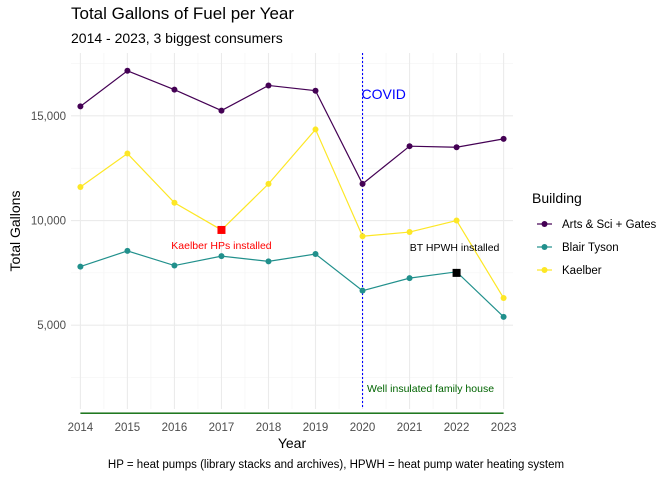  What do you see at coordinates (81, 428) in the screenshot?
I see `x-tick-label: 2014` at bounding box center [81, 428].